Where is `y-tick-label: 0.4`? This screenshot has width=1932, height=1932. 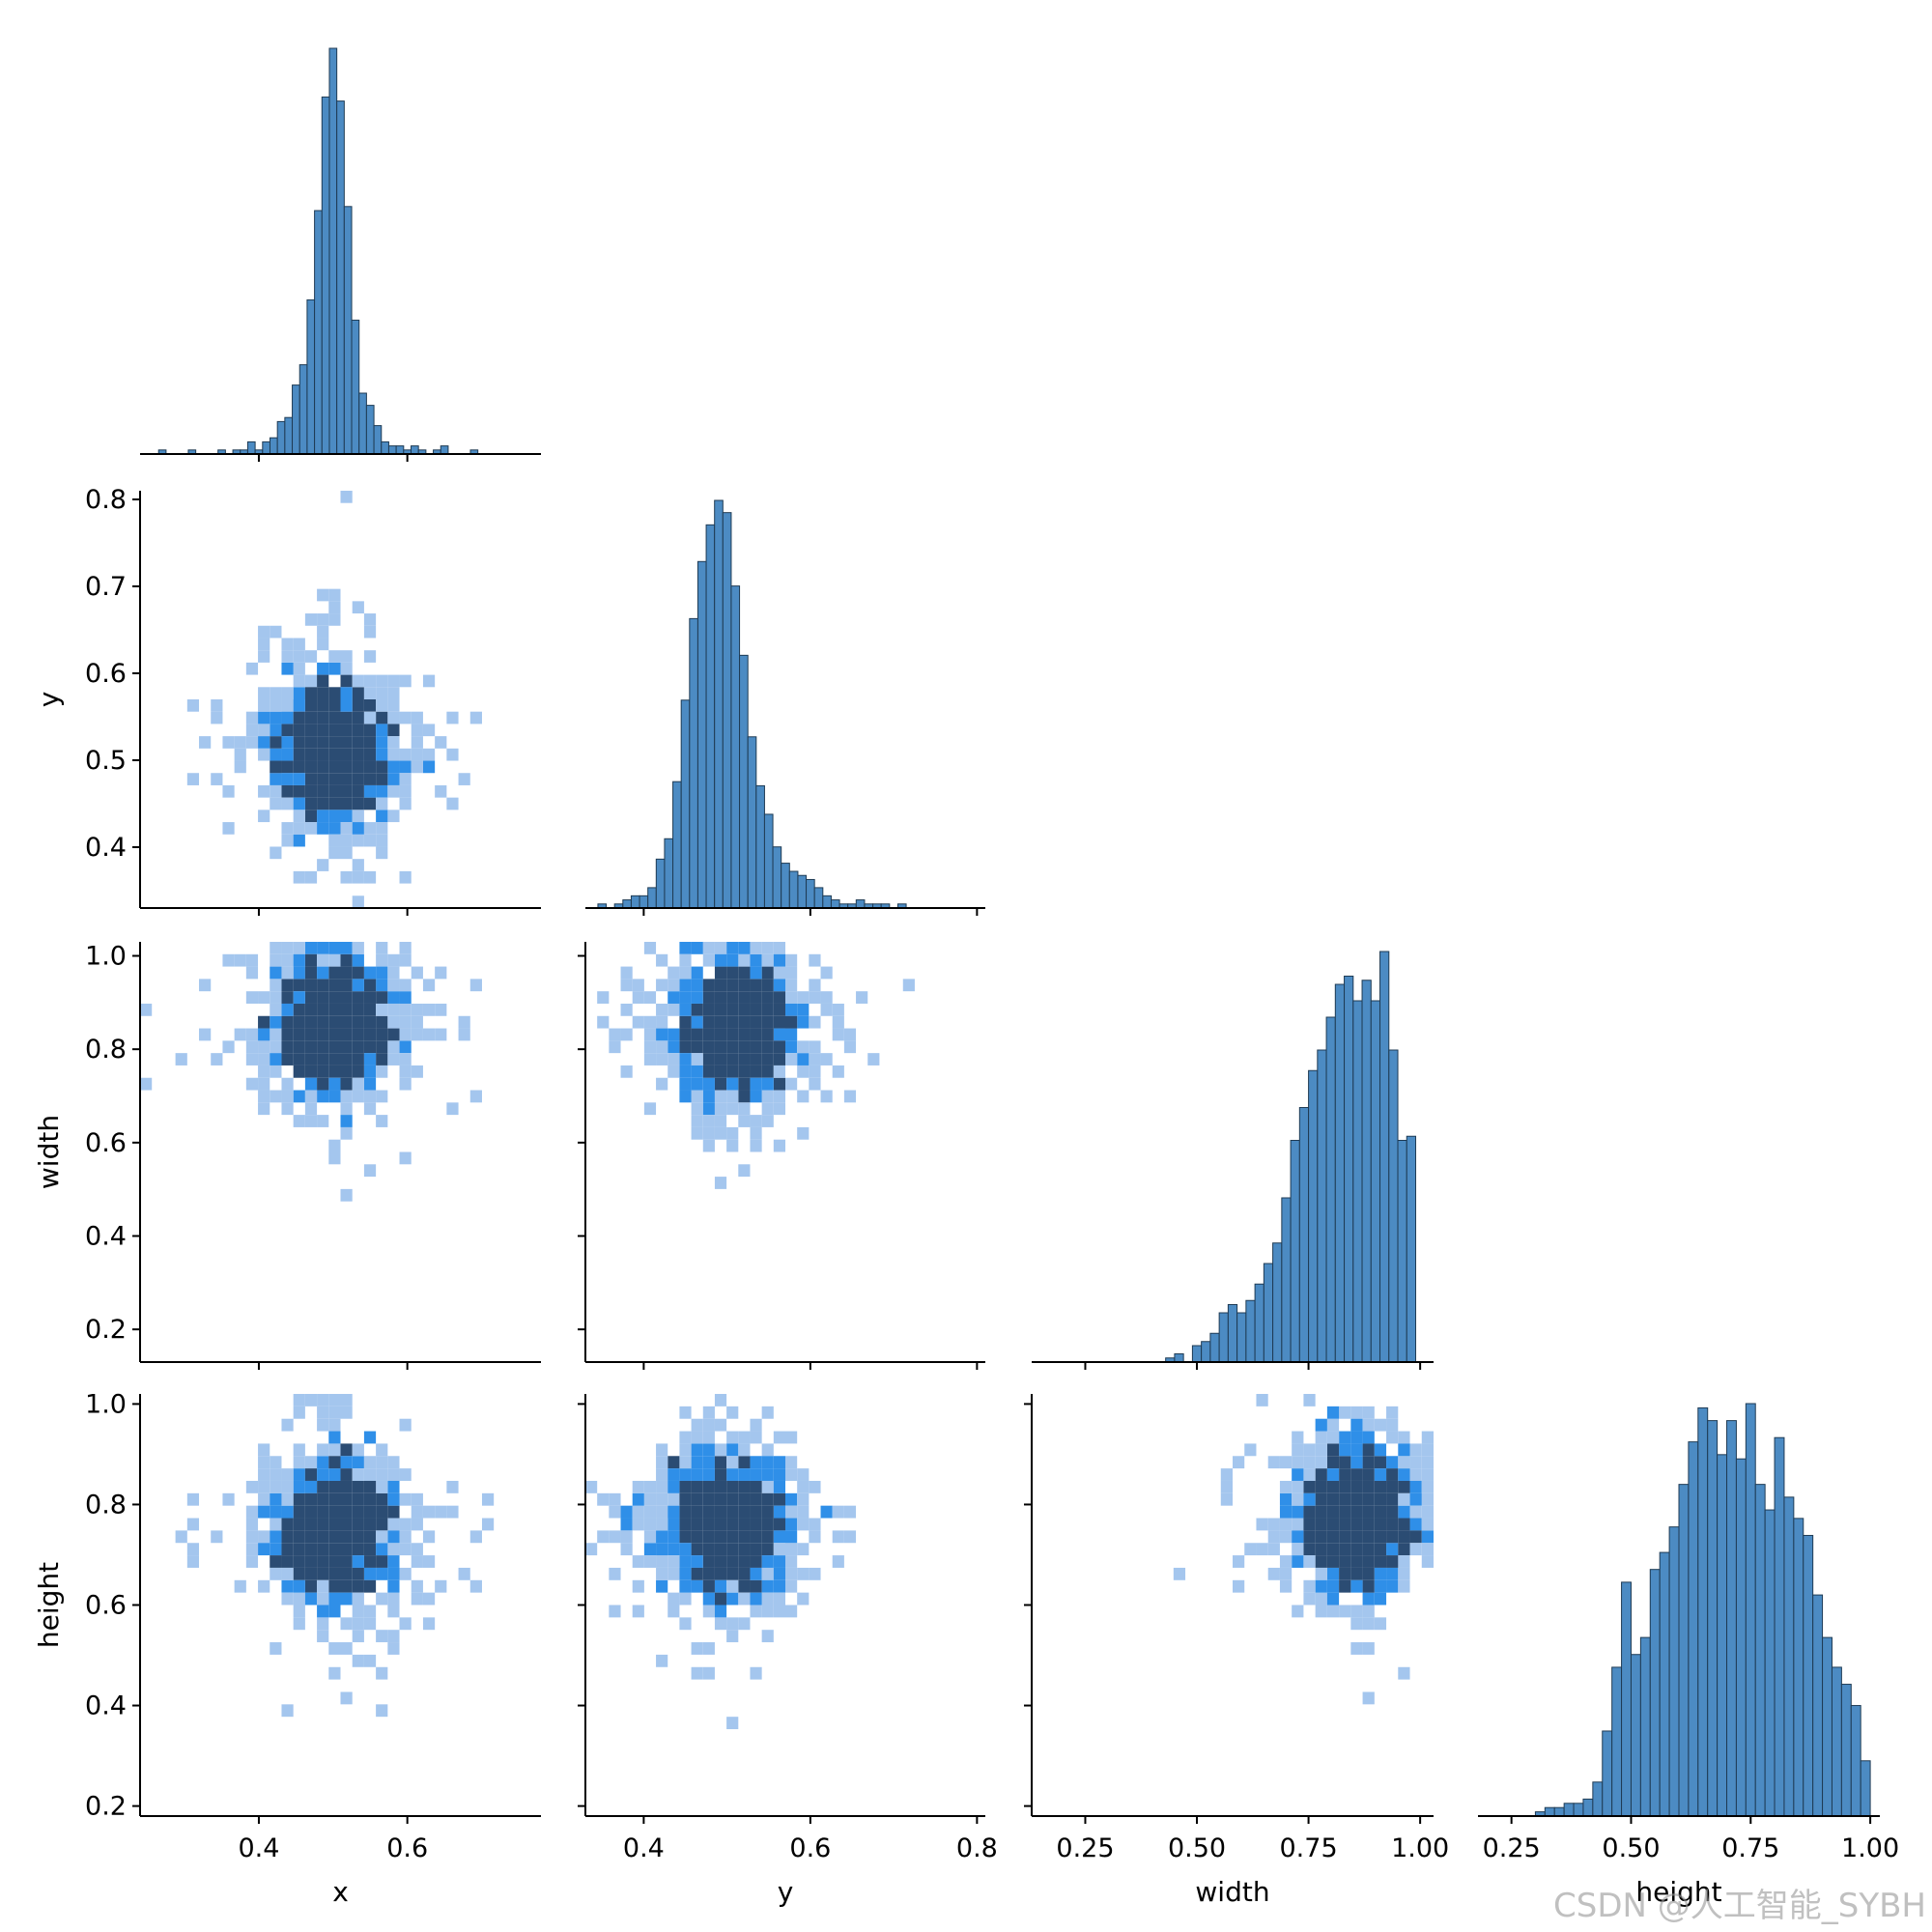
y-tick-label: 0.4 is located at coordinates (106, 848).